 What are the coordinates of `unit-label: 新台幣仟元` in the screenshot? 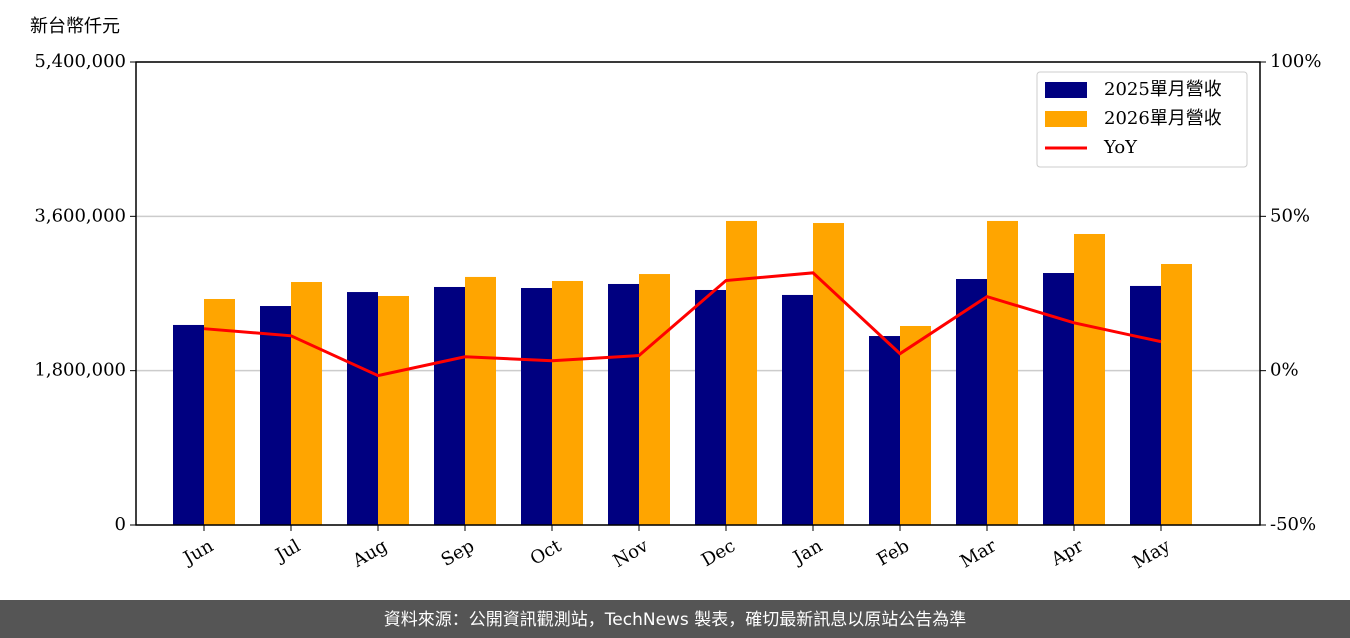 It's located at (75, 26).